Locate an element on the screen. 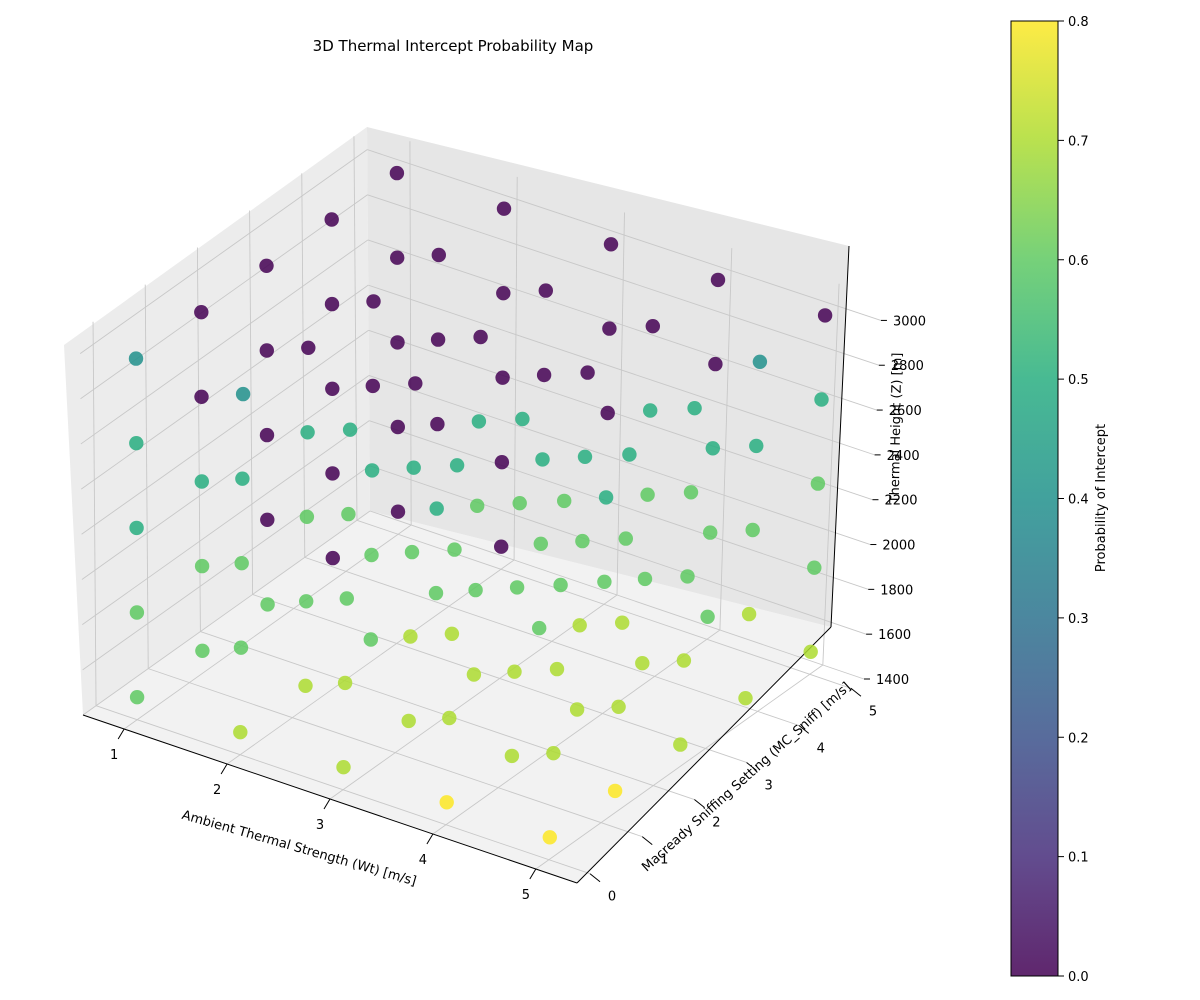 The height and width of the screenshot is (1000, 1200). colorbar-tick-label: 0.6 is located at coordinates (1078, 261).